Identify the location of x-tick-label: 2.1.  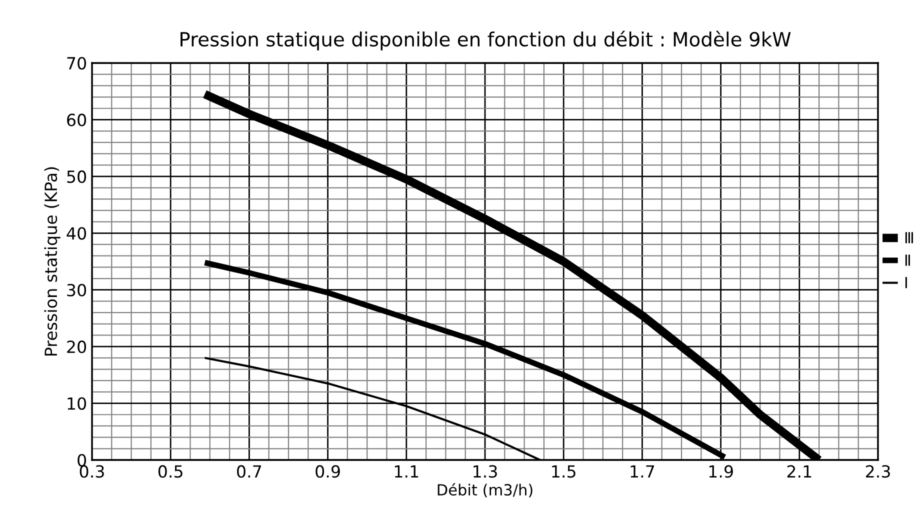
(799, 471).